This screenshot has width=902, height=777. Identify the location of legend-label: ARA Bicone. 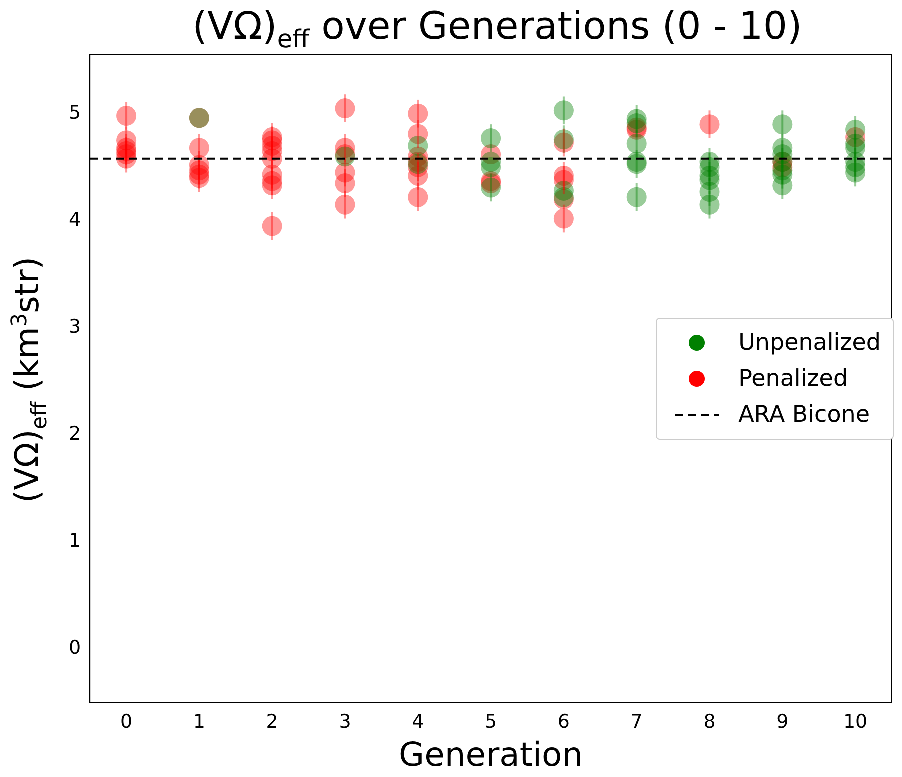
(804, 415).